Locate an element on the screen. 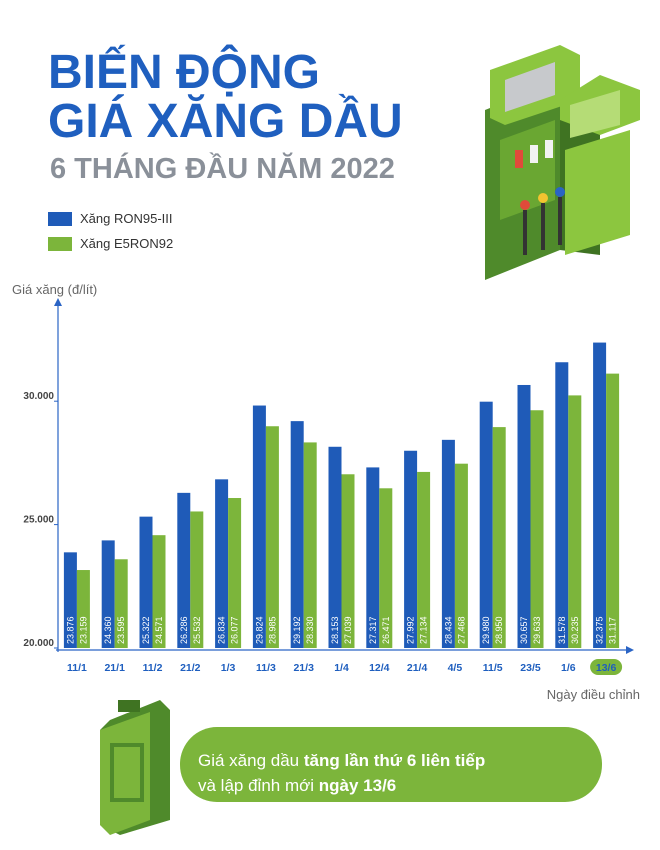  value-label: 26.077 is located at coordinates (235, 630).